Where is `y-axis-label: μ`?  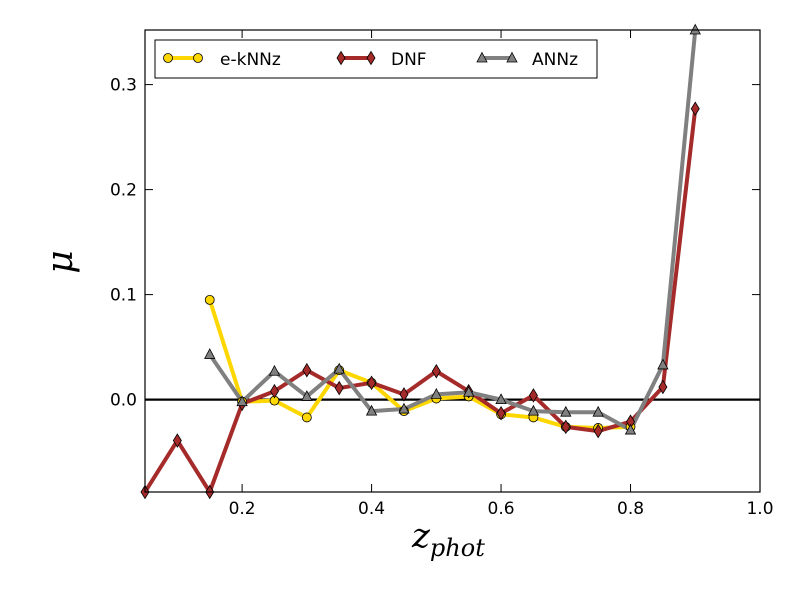
y-axis-label: μ is located at coordinates (60, 261).